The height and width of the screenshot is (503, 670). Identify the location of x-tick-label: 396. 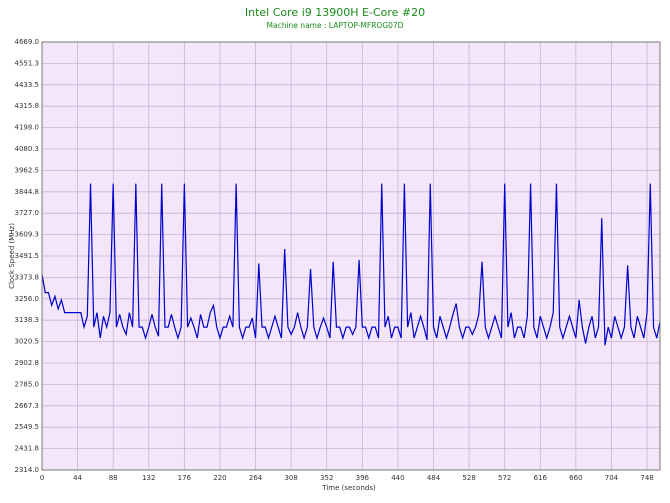
(363, 478).